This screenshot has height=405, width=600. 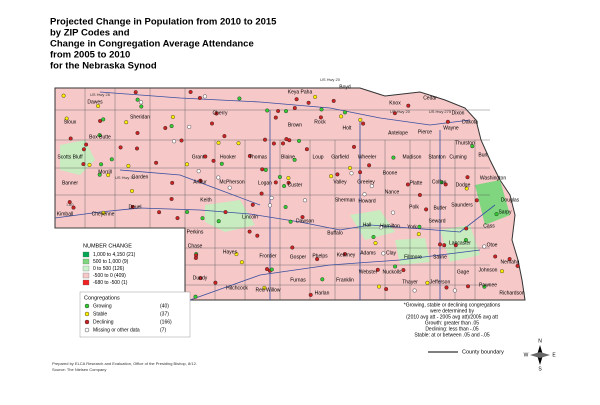 I want to click on legend-count: (40), so click(x=164, y=306).